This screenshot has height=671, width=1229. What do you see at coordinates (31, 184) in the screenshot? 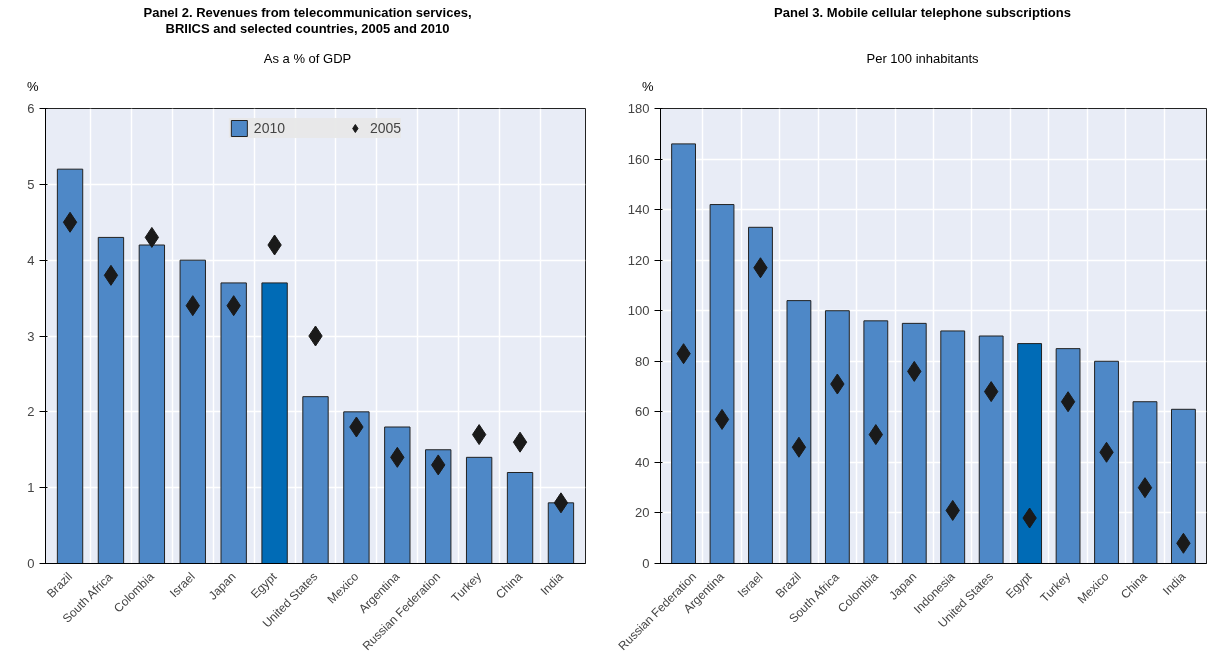
I see `y-tick-label: 5` at bounding box center [31, 184].